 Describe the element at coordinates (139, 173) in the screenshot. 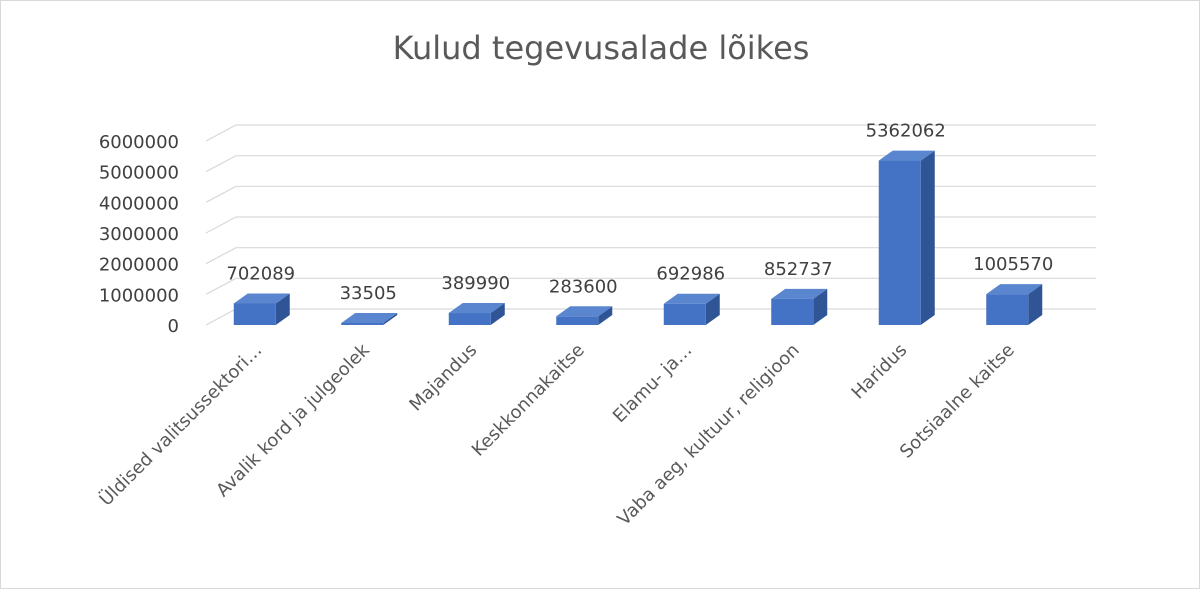

I see `y-tick-label: 5000000` at that location.